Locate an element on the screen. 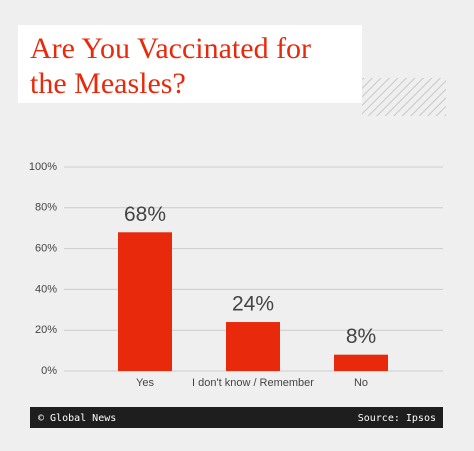 This screenshot has height=451, width=474. y-tick-label: 0% is located at coordinates (49, 371).